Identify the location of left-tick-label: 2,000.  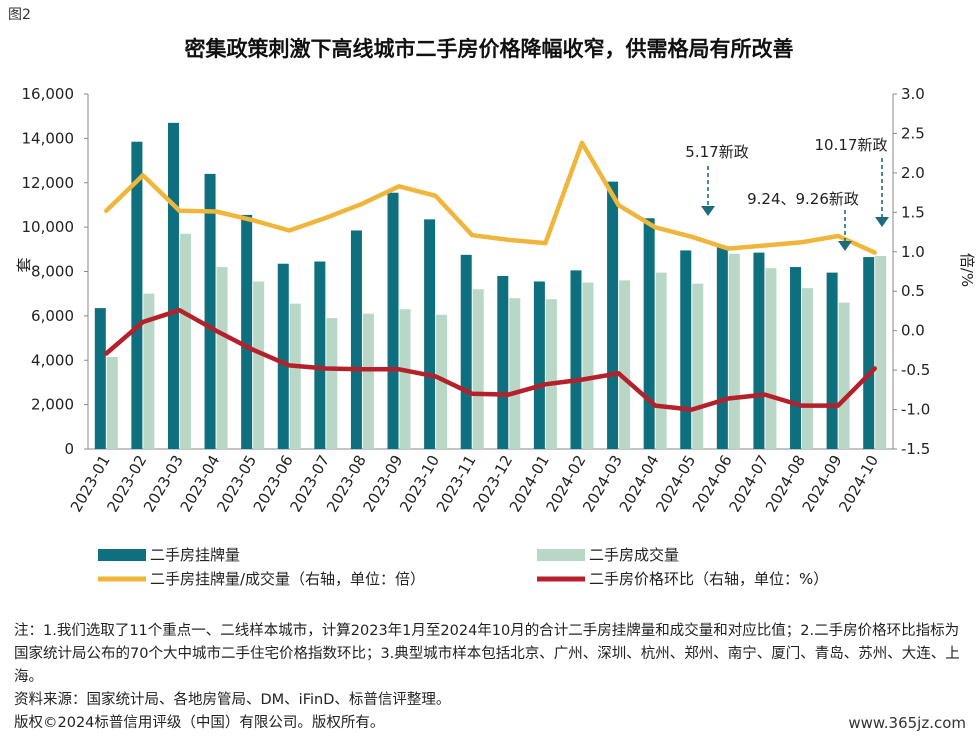
(52, 405).